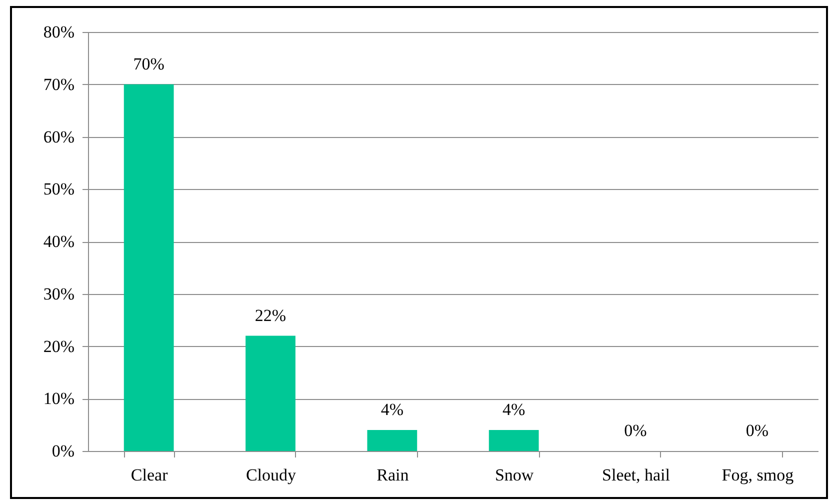 This screenshot has height=503, width=834. Describe the element at coordinates (149, 475) in the screenshot. I see `x-tick-label: Clear` at that location.